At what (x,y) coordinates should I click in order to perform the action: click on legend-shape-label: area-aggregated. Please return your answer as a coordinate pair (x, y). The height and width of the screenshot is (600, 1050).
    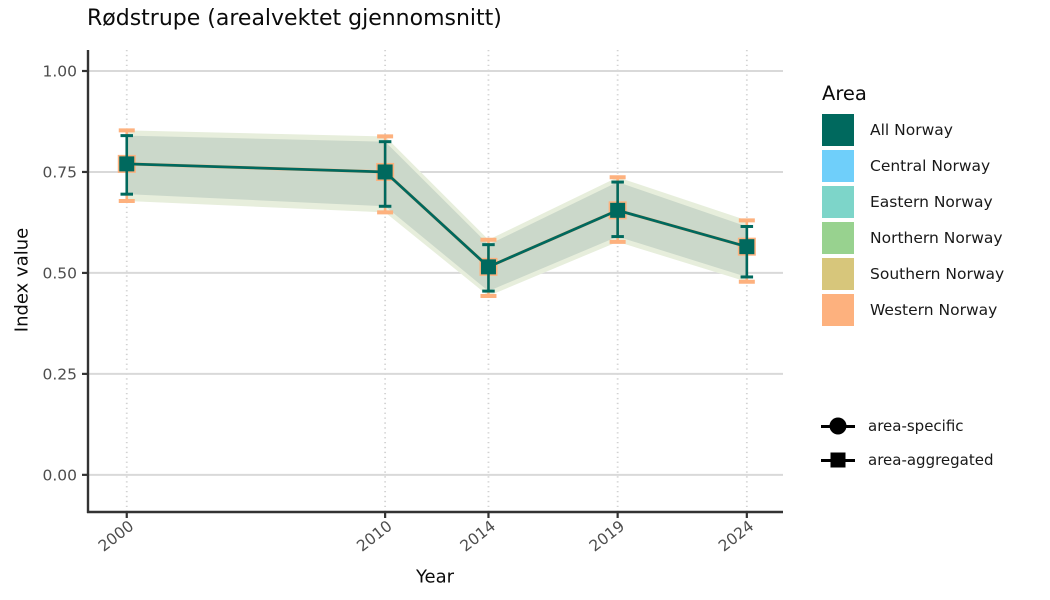
    Looking at the image, I should click on (931, 460).